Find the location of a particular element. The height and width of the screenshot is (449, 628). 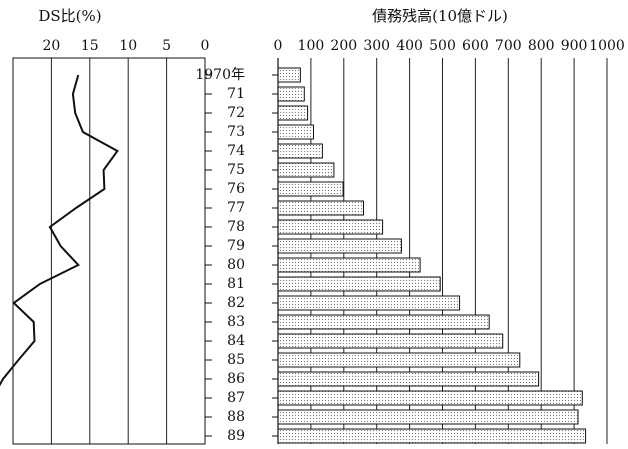

debt-x-tick-label: 200 is located at coordinates (343, 46).